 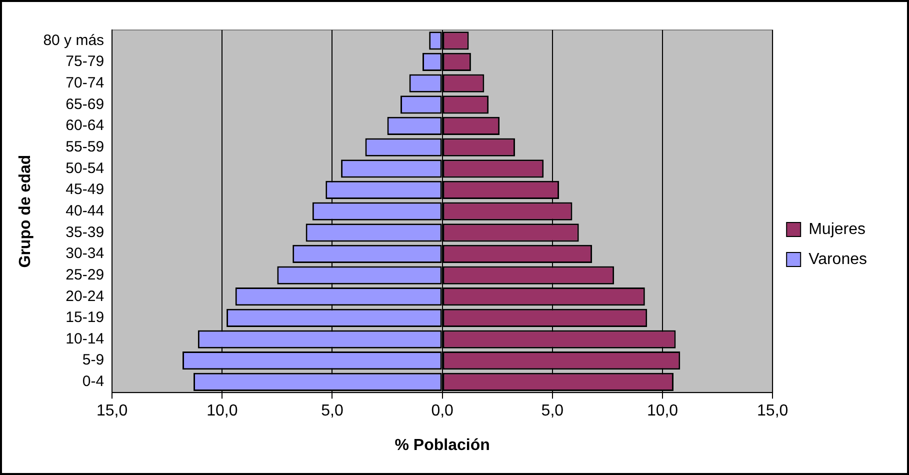 What do you see at coordinates (93, 360) in the screenshot?
I see `y-tick-label: 5-9` at bounding box center [93, 360].